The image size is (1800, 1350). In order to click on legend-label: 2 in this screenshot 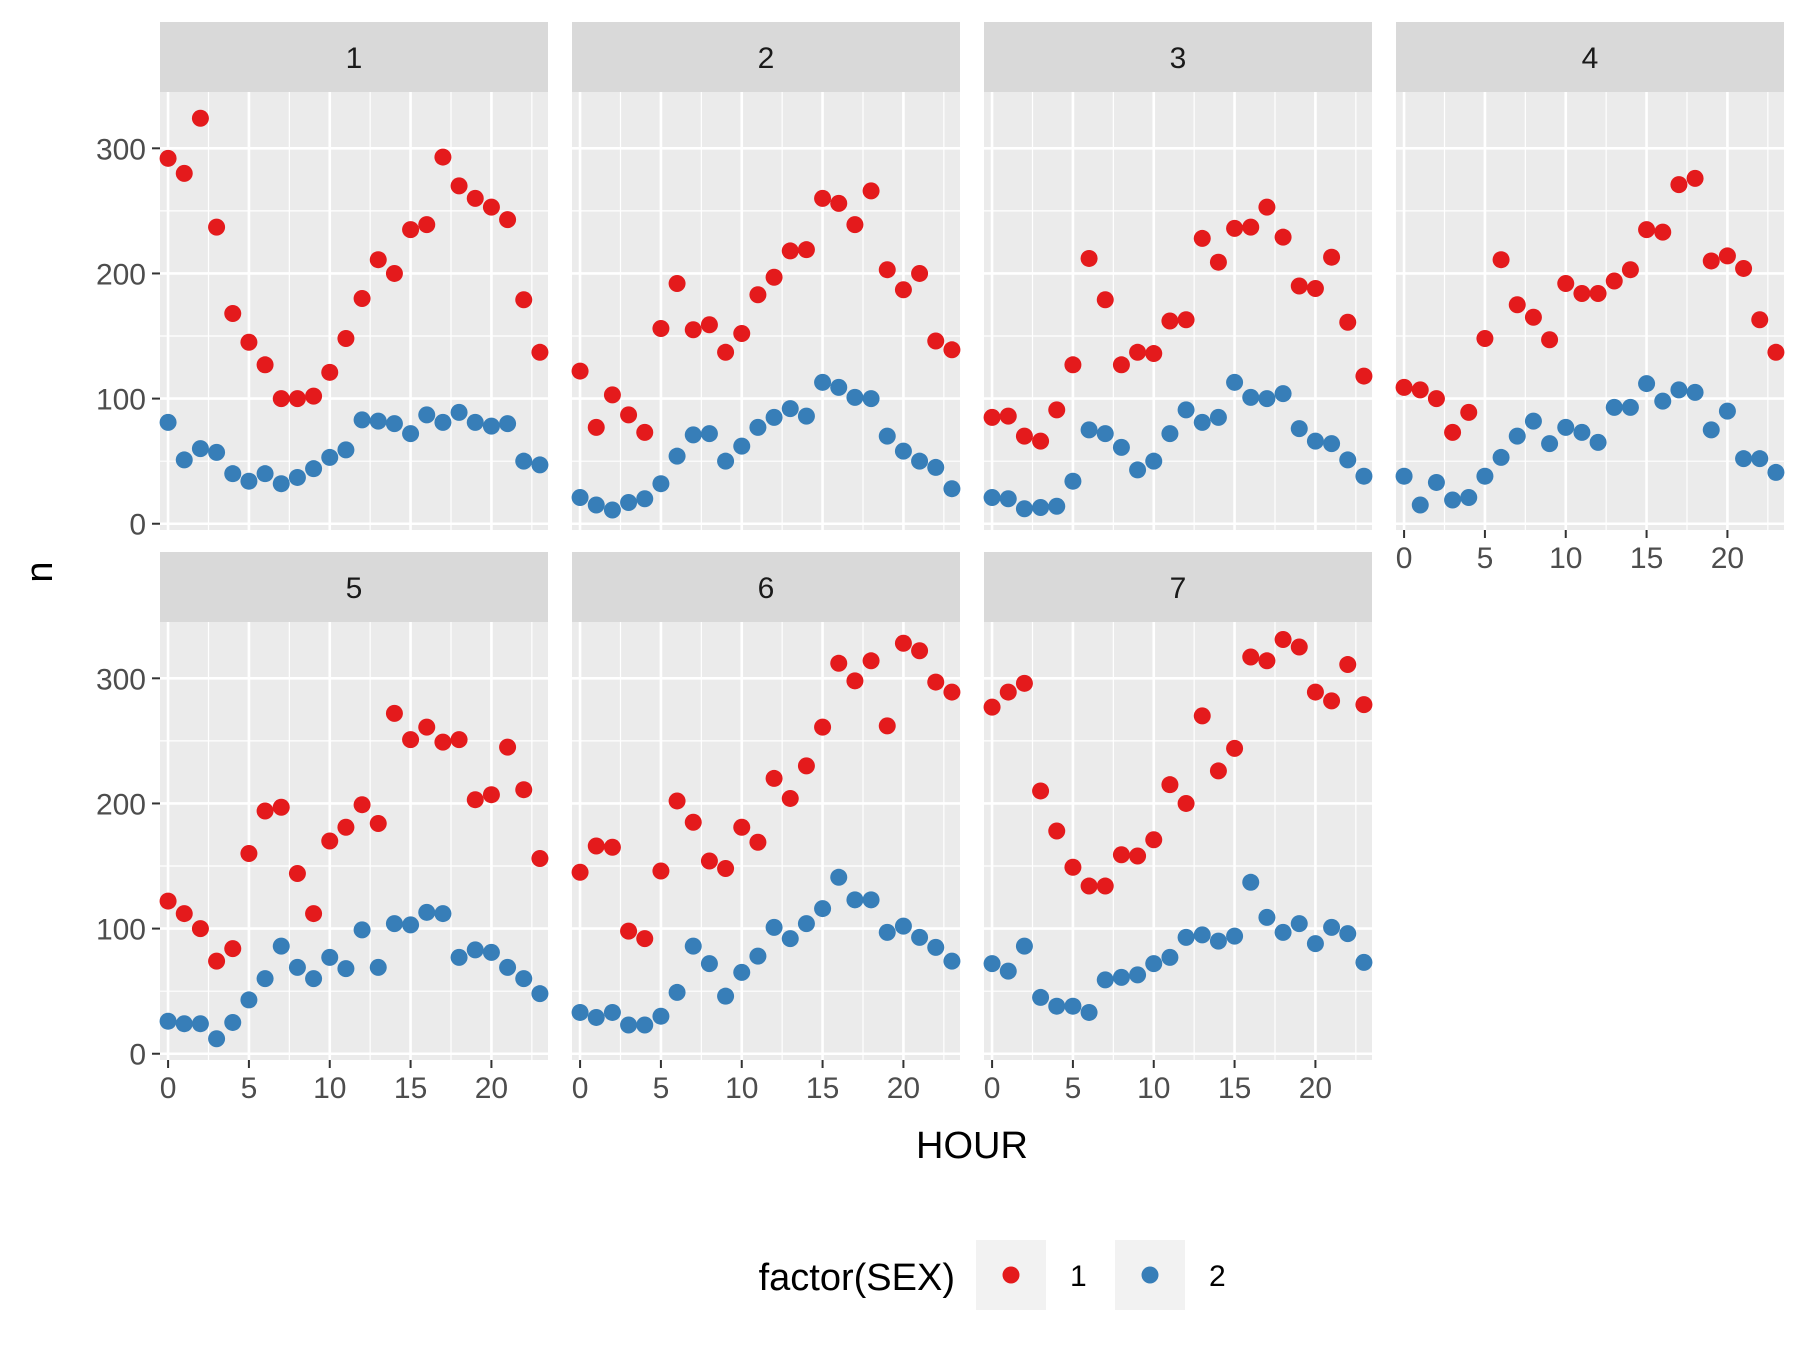, I will do `click(1217, 1276)`.